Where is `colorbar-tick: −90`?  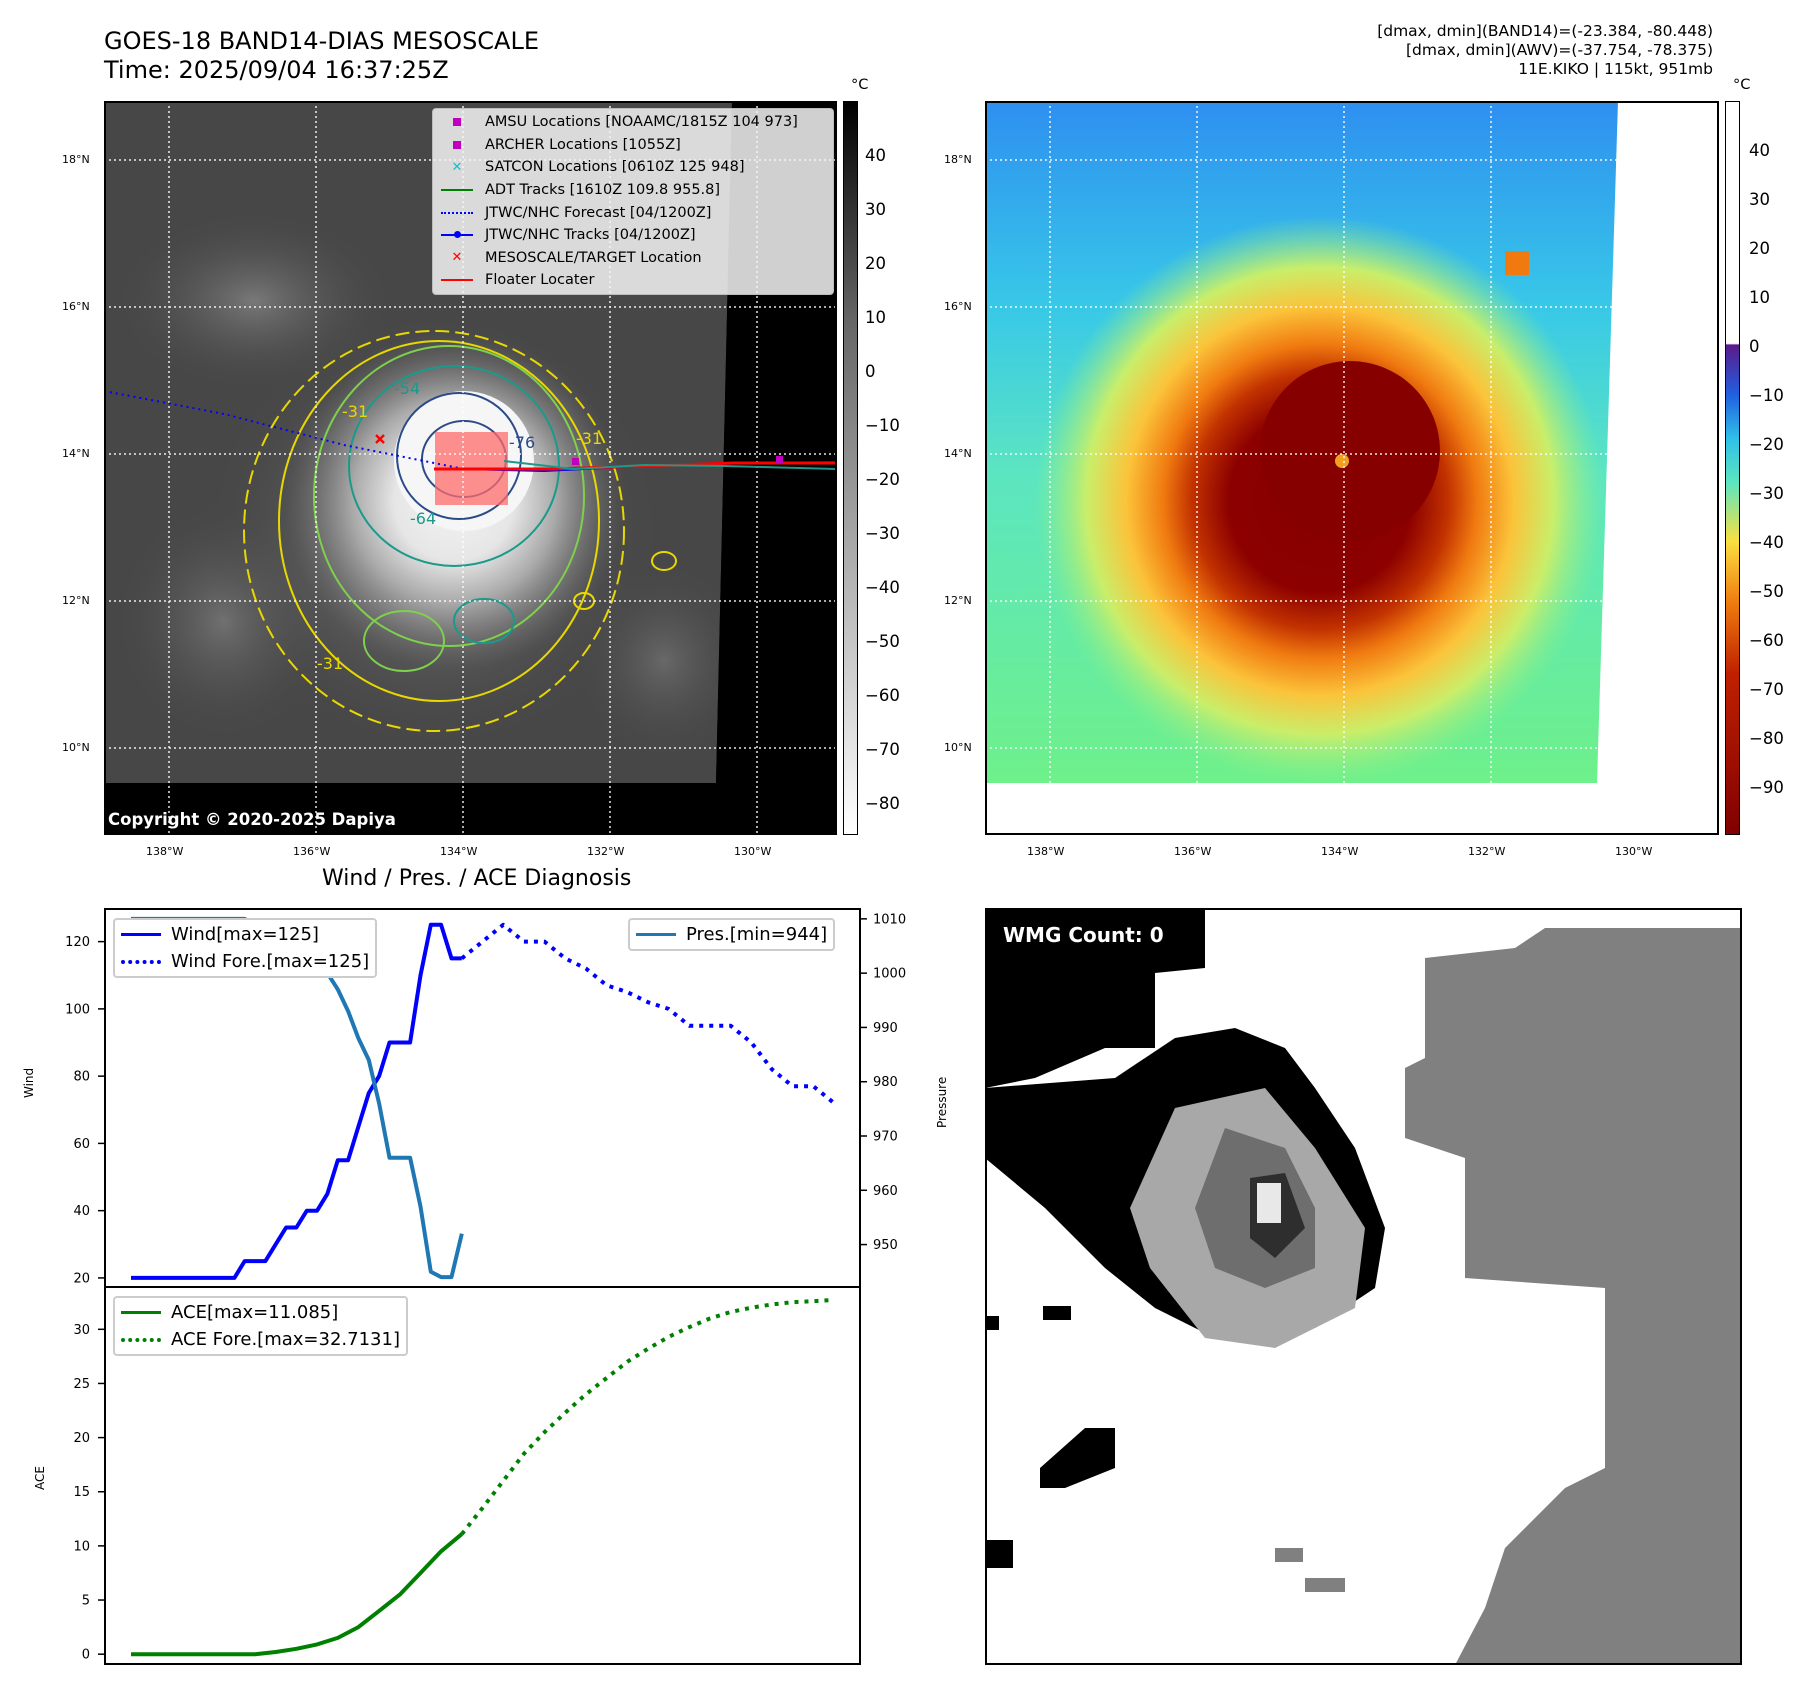
colorbar-tick: −90 is located at coordinates (1766, 787).